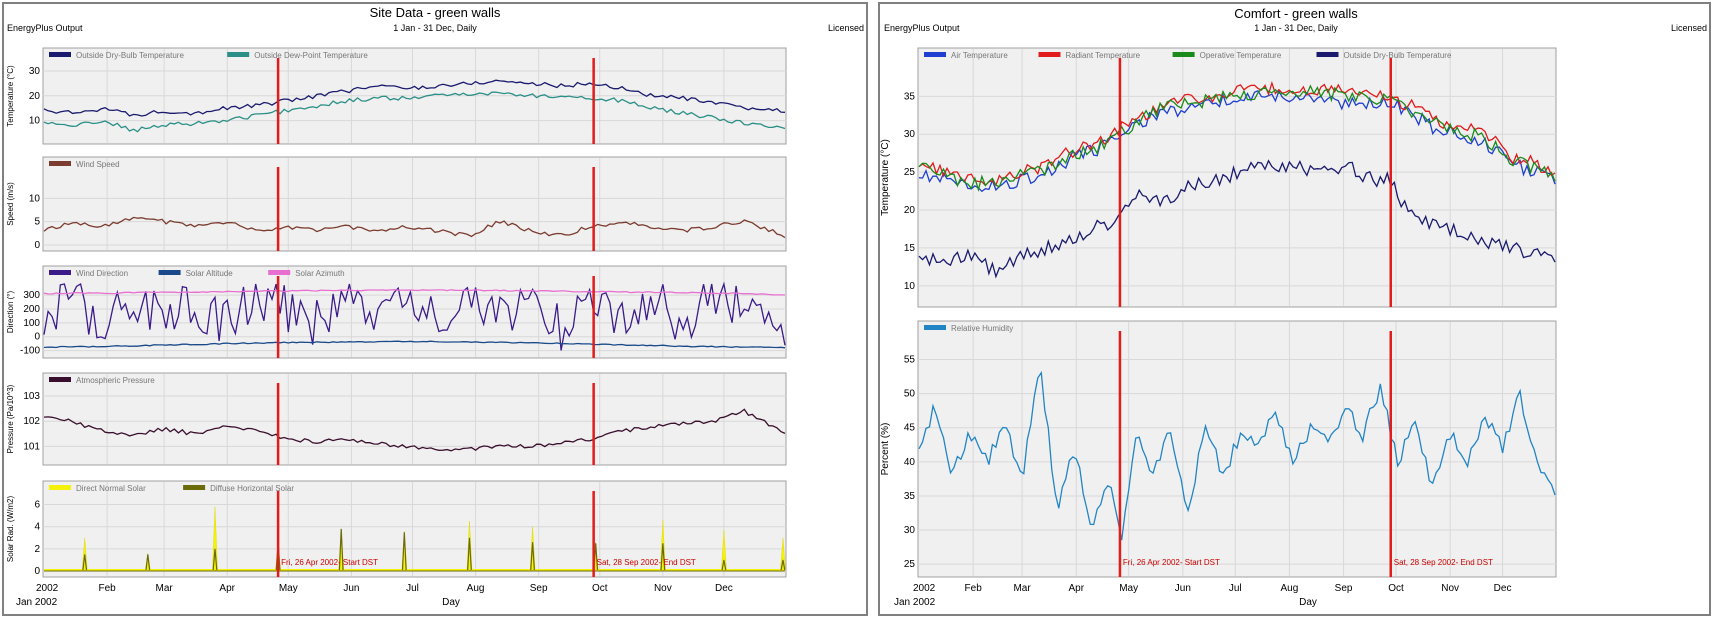 The width and height of the screenshot is (1713, 626). What do you see at coordinates (910, 248) in the screenshot?
I see `y-tick-label: 15` at bounding box center [910, 248].